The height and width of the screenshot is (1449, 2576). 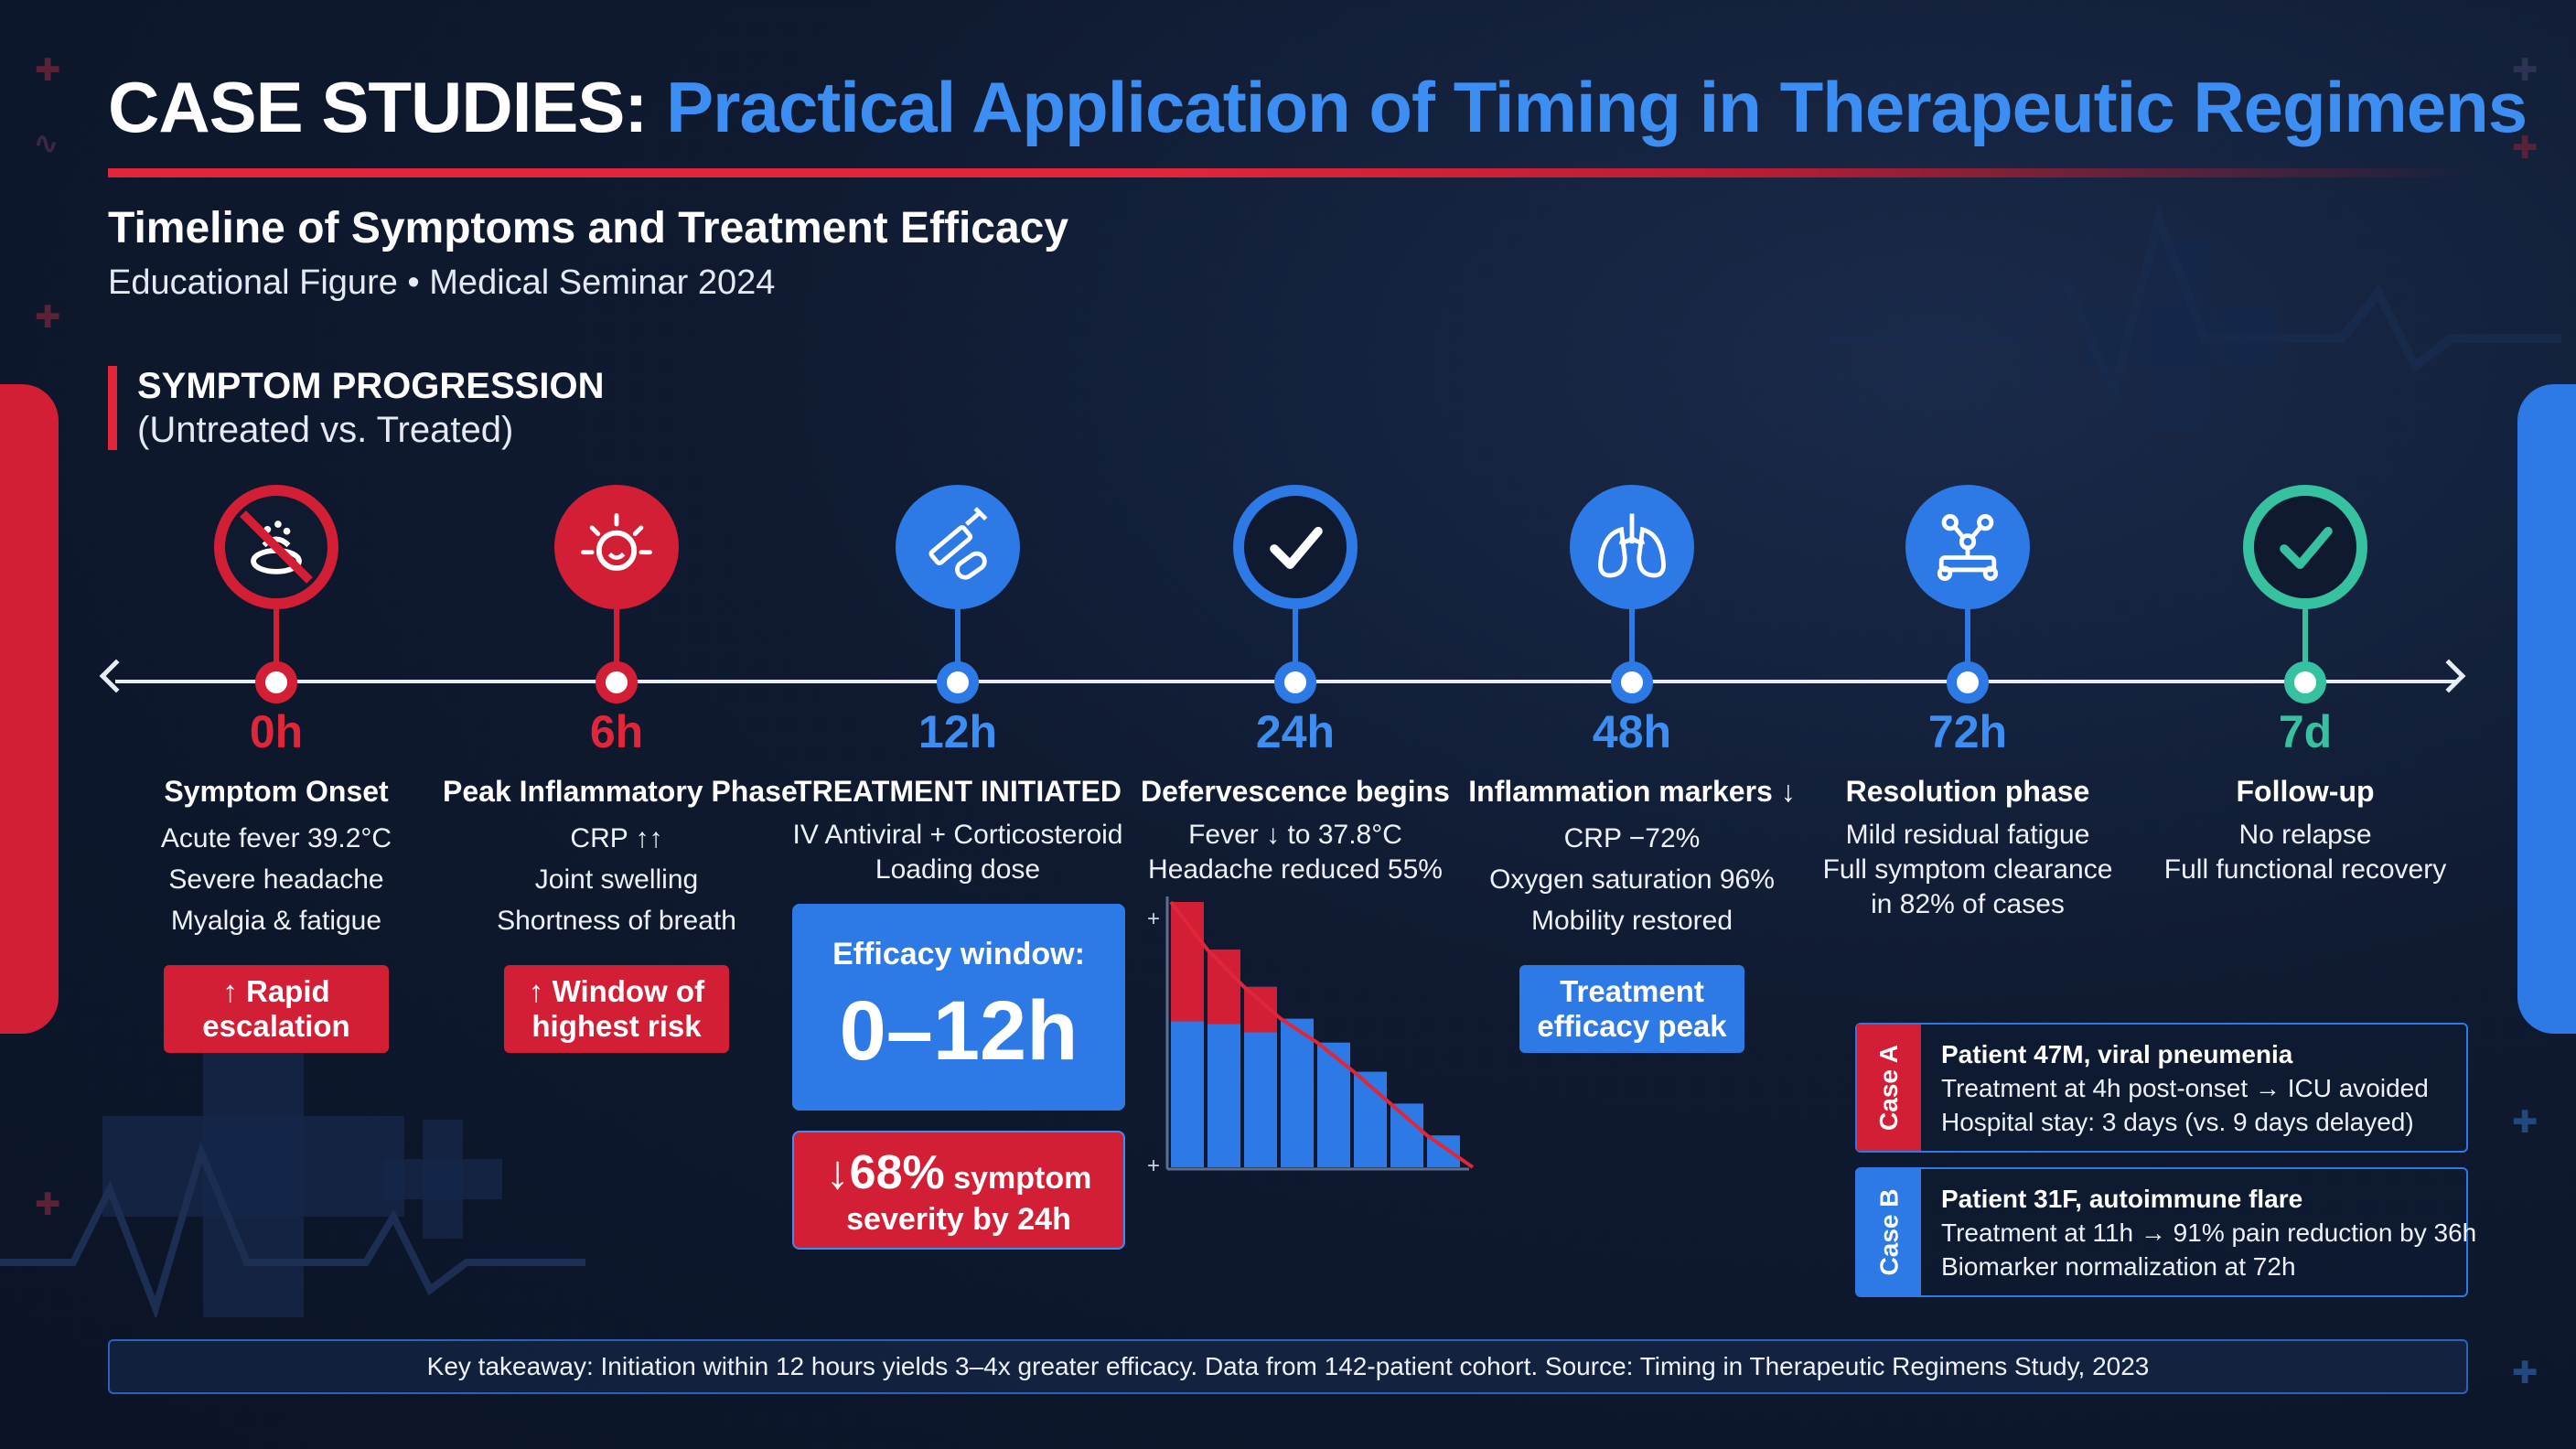 I want to click on step-detail: Acute fever 39.2°C, so click(x=276, y=838).